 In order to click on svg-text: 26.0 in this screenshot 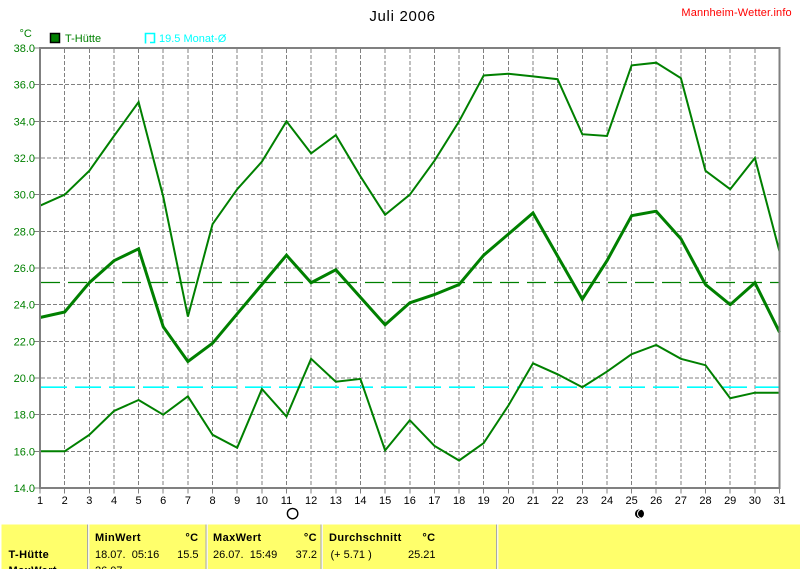, I will do `click(24, 269)`.